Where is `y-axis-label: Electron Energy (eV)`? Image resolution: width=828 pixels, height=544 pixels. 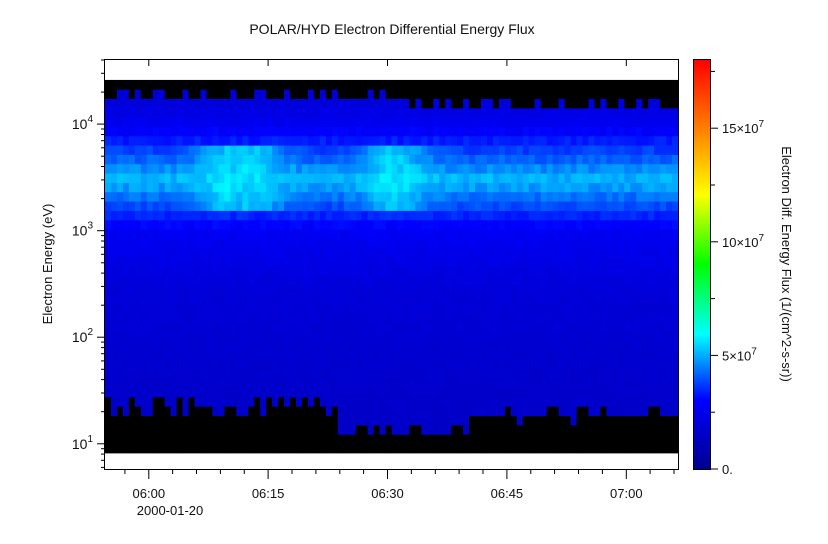
y-axis-label: Electron Energy (eV) is located at coordinates (47, 264).